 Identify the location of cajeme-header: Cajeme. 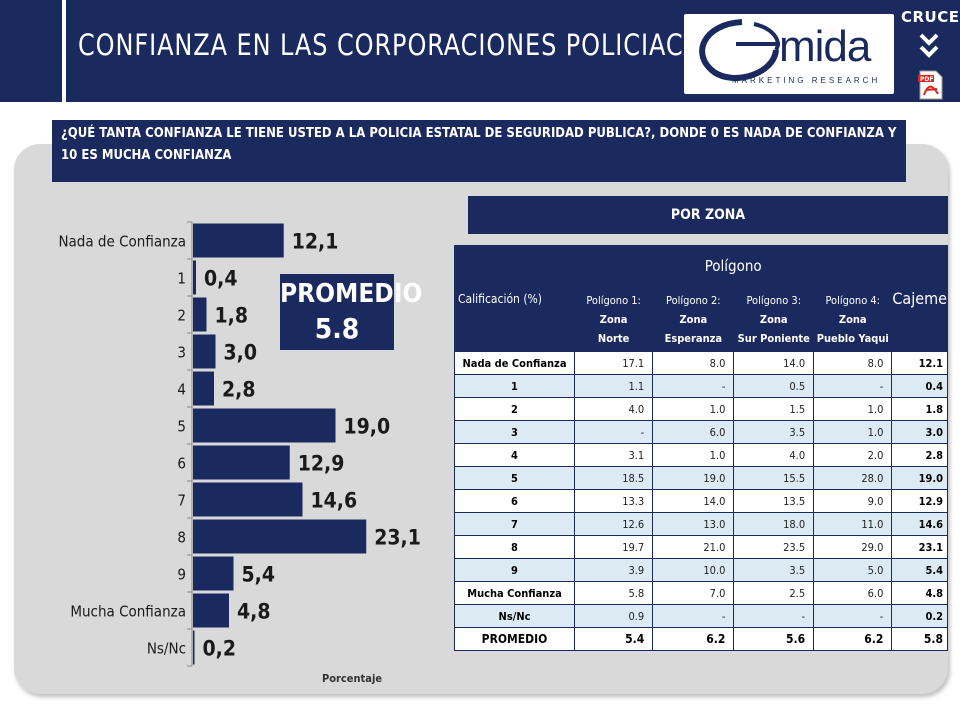
(919, 298).